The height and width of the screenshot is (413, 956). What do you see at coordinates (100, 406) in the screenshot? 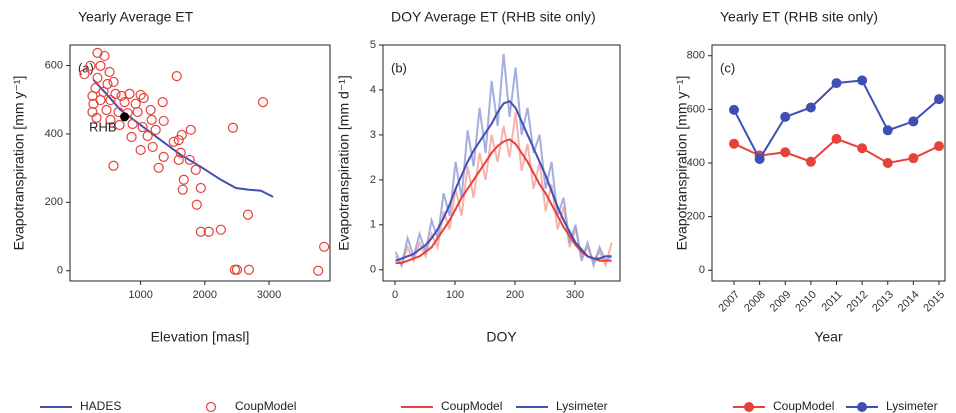
I see `legend-label: HADES` at bounding box center [100, 406].